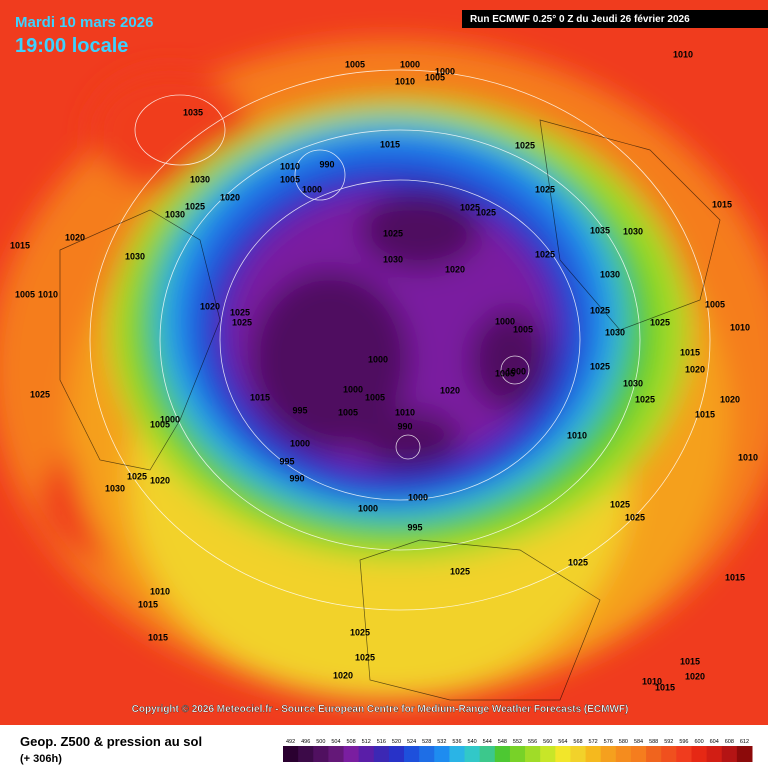 This screenshot has width=768, height=773. What do you see at coordinates (623, 742) in the screenshot?
I see `colorbar-label: 580` at bounding box center [623, 742].